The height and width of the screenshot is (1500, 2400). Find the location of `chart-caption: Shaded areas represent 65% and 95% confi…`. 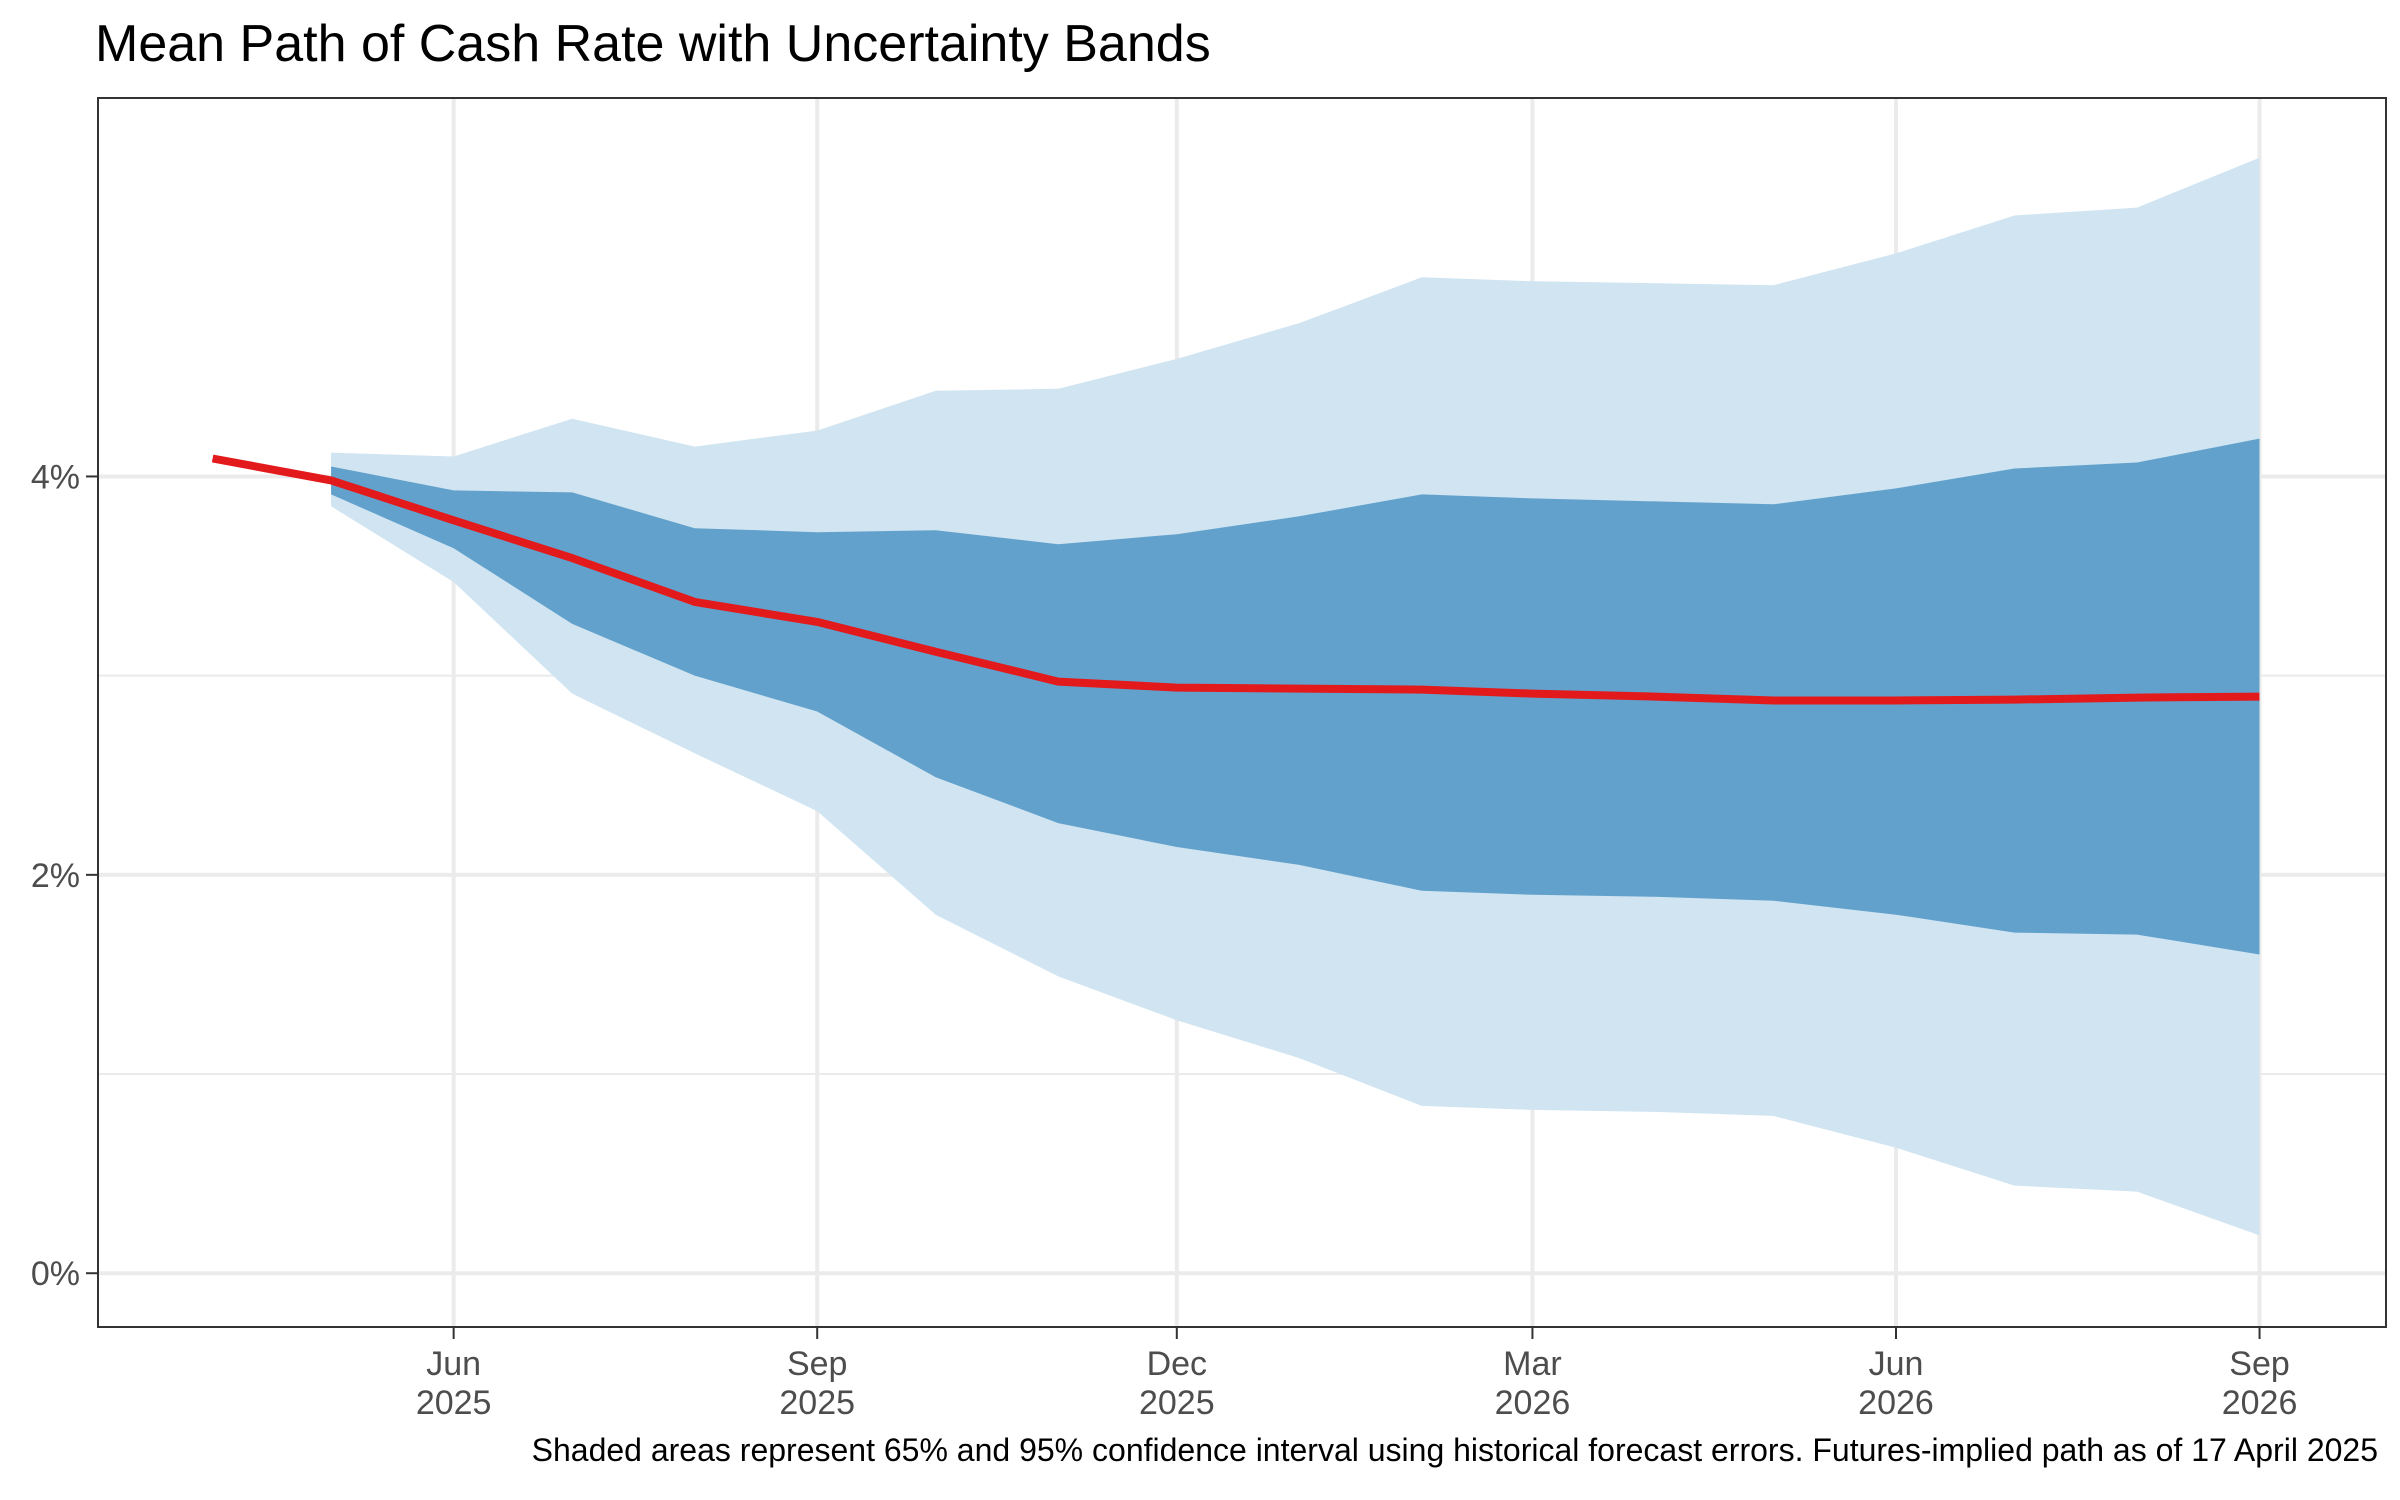

chart-caption: Shaded areas represent 65% and 95% confi… is located at coordinates (1454, 1450).